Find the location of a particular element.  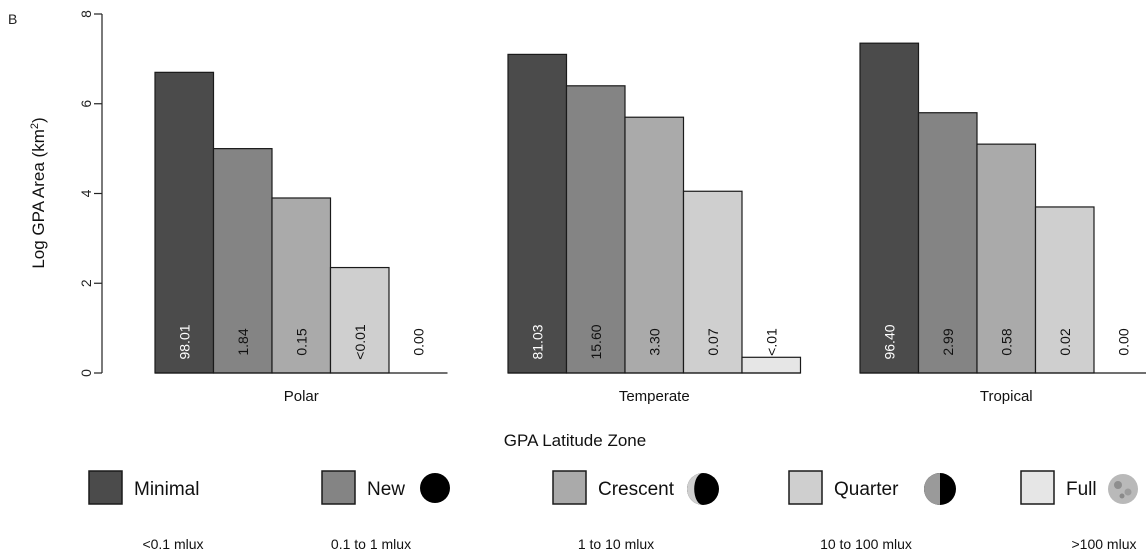

bar-value-label: 0.58 is located at coordinates (1006, 341).